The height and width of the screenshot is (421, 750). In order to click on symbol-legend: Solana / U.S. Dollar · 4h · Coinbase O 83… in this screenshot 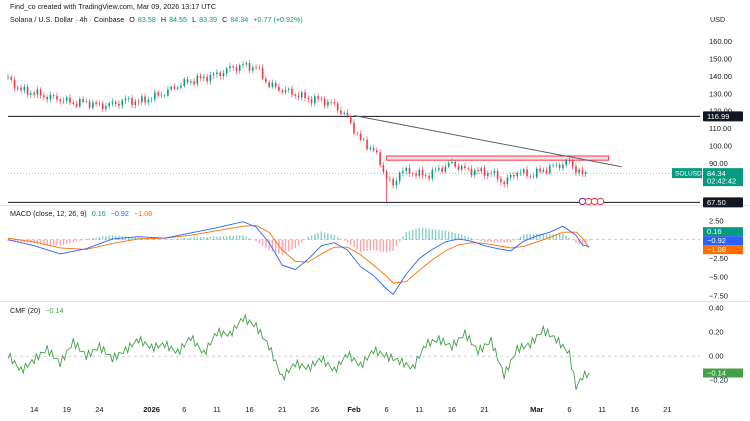, I will do `click(158, 19)`.